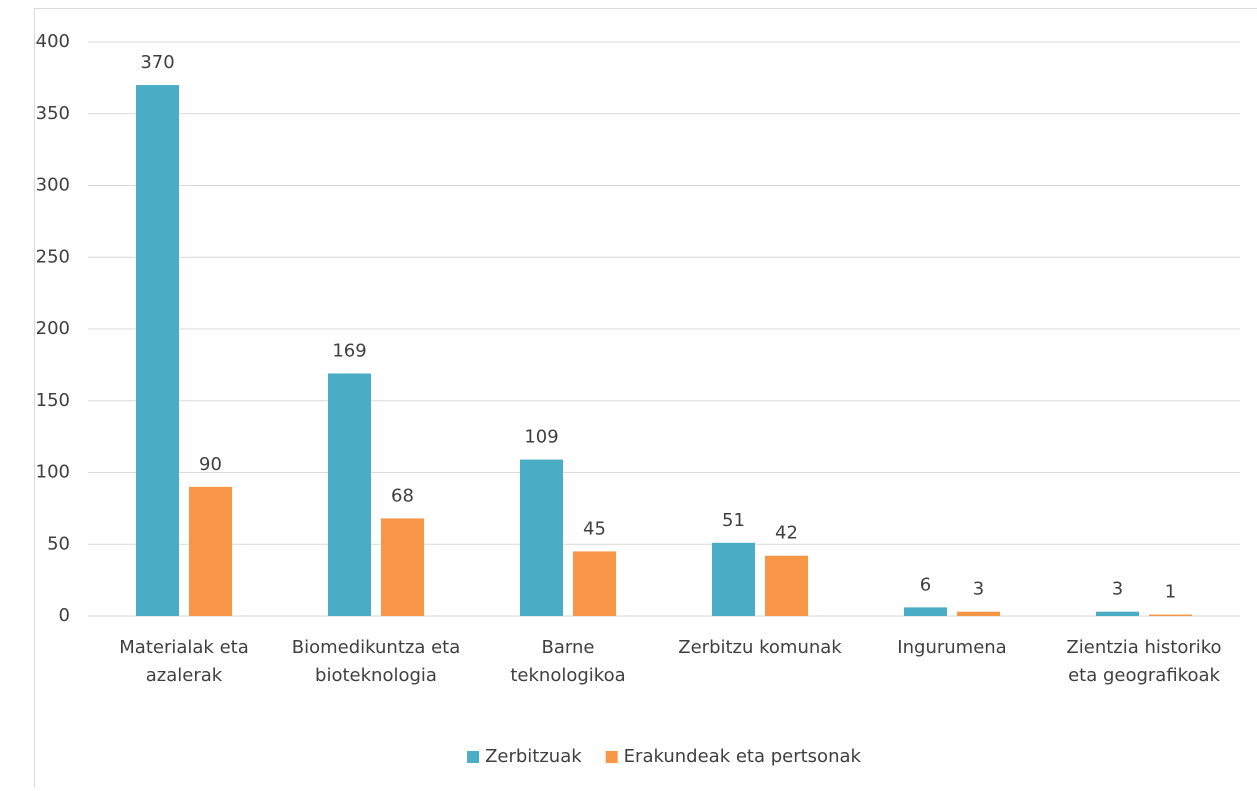  I want to click on data-label: 6, so click(925, 584).